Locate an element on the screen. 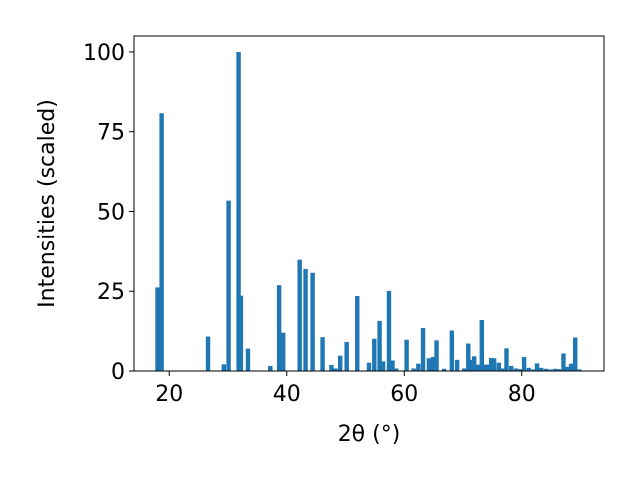 Image resolution: width=640 pixels, height=480 pixels. x-tick-label: 80 is located at coordinates (522, 394).